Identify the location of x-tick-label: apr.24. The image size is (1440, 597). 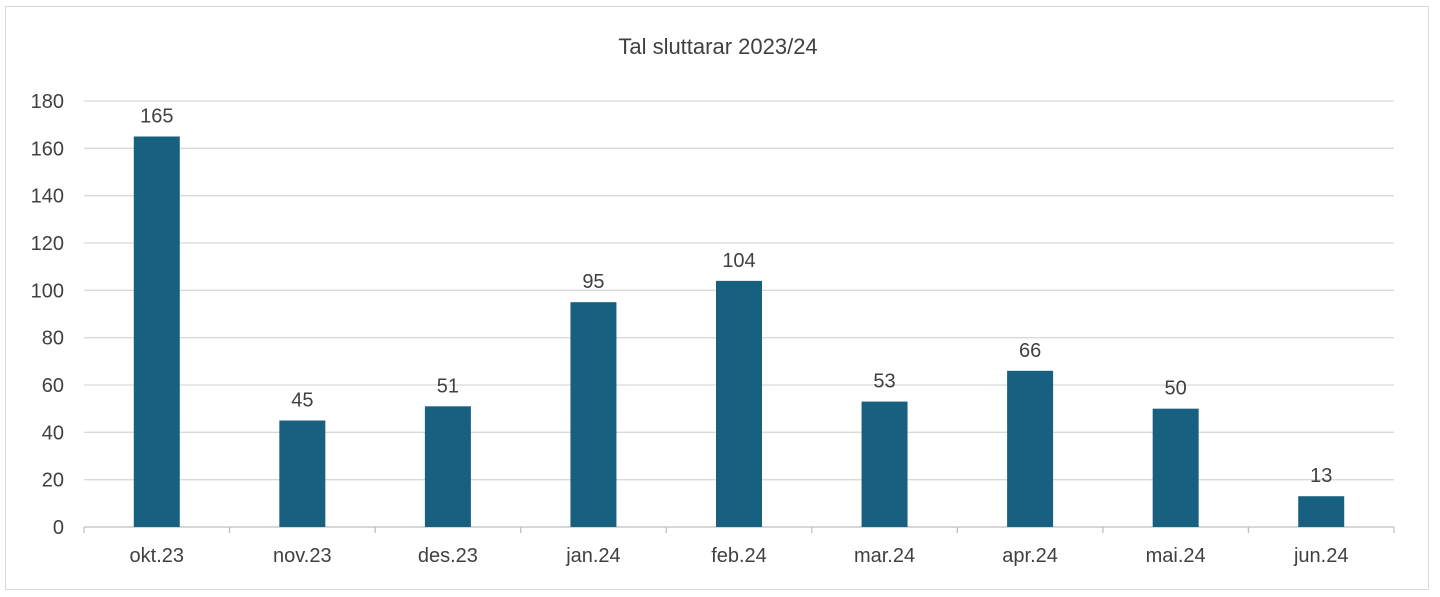
(1030, 556).